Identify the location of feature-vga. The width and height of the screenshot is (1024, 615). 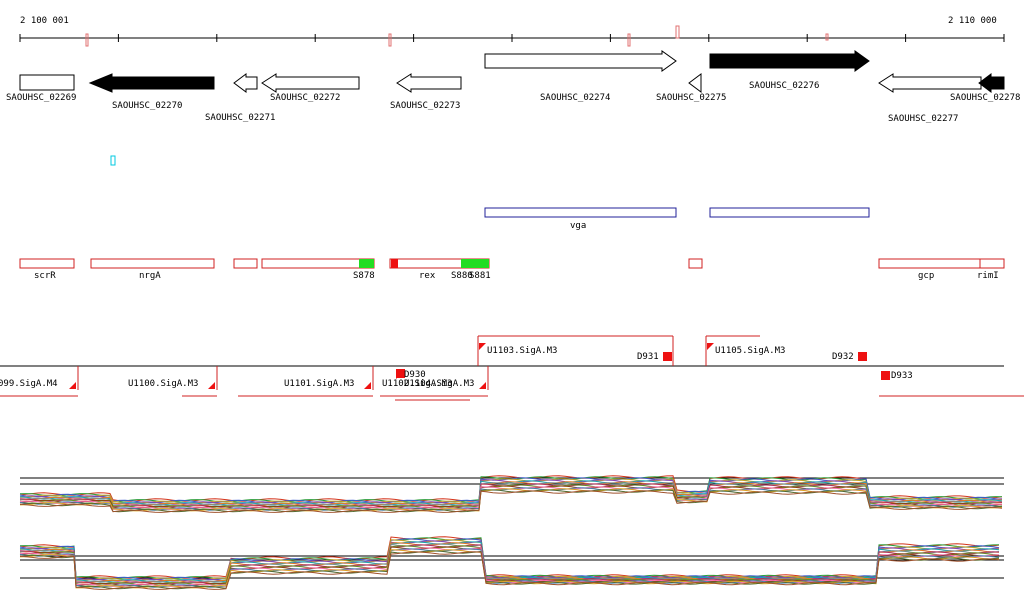
(580, 212).